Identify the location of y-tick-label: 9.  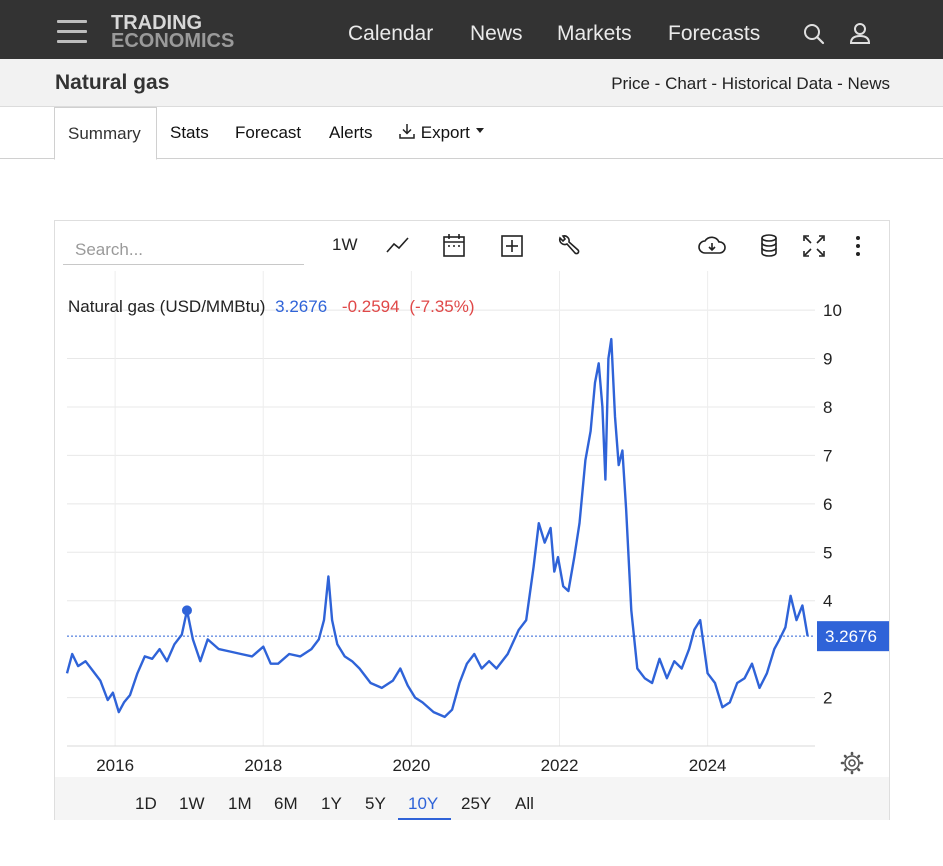
(827, 359).